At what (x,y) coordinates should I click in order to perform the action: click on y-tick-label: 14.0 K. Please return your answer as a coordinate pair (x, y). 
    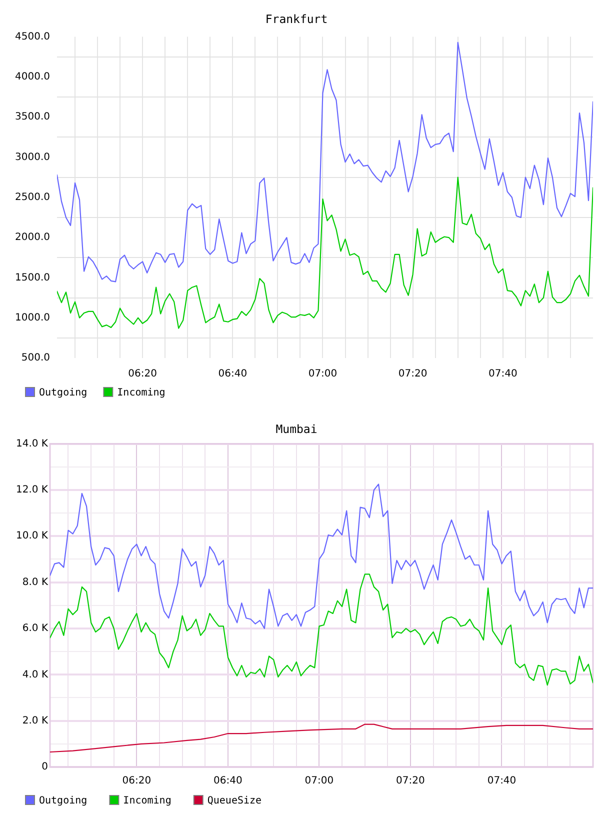
    Looking at the image, I should click on (32, 444).